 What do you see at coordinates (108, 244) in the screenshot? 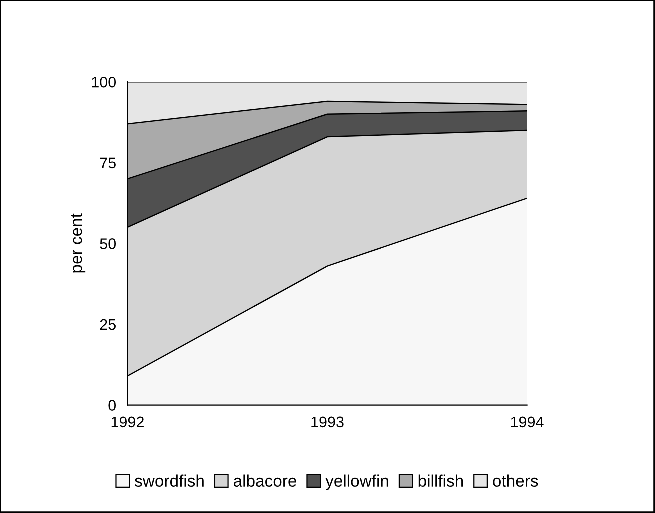
I see `y-tick-label: 50` at bounding box center [108, 244].